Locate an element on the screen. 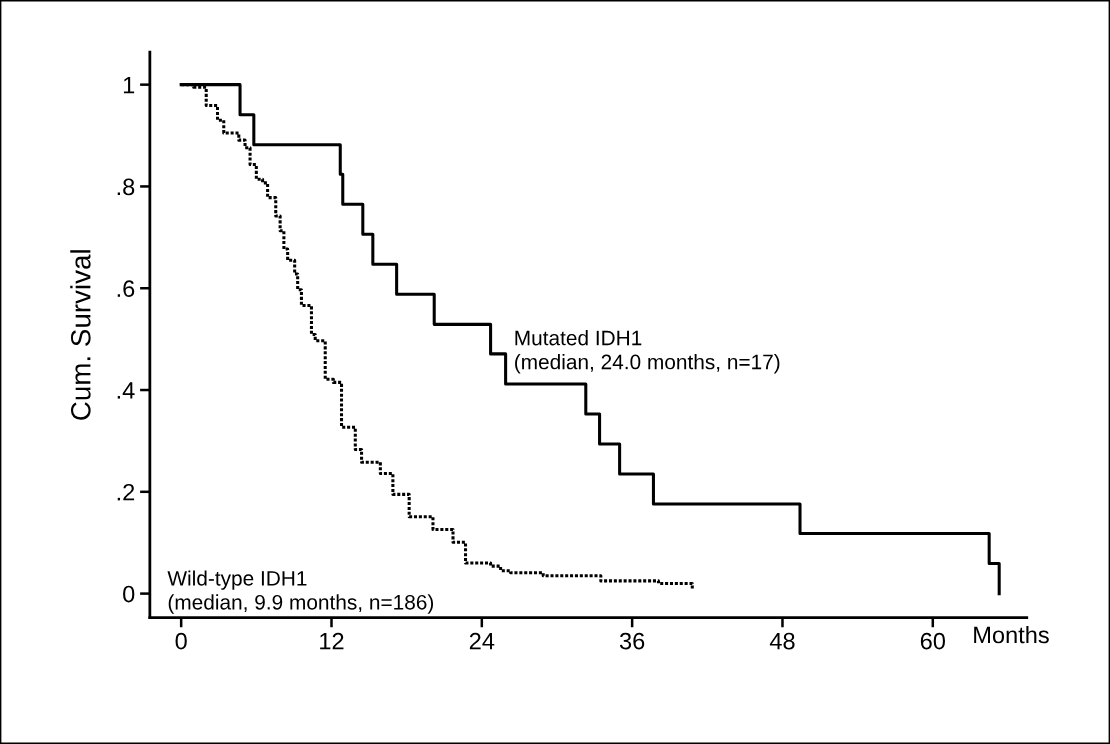  y-tick-label: .2 is located at coordinates (126, 492).